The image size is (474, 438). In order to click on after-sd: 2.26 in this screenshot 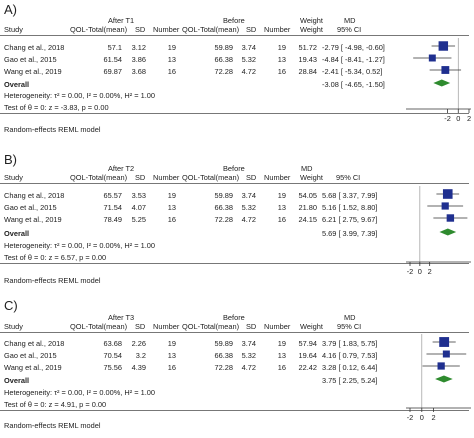, I will do `click(138, 343)`.